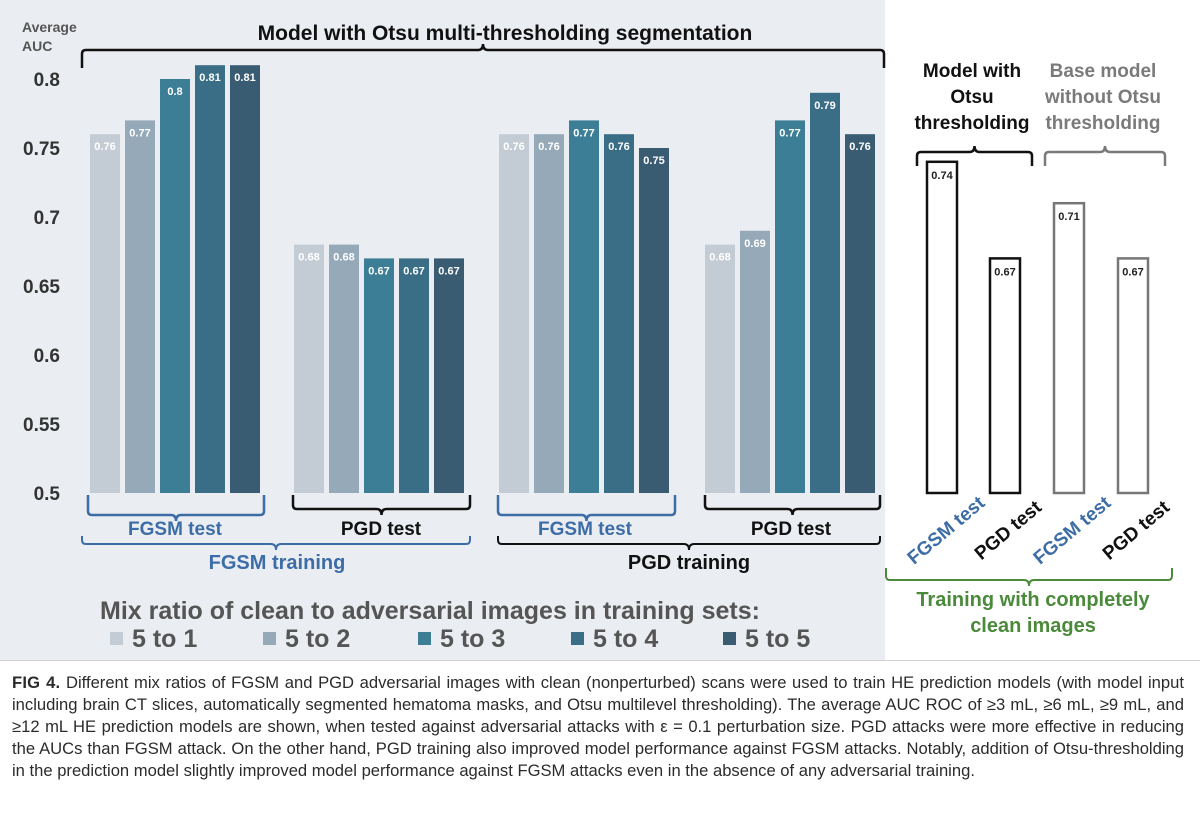 Image resolution: width=1200 pixels, height=835 pixels. I want to click on legend-label-2: 5 to 2, so click(317, 639).